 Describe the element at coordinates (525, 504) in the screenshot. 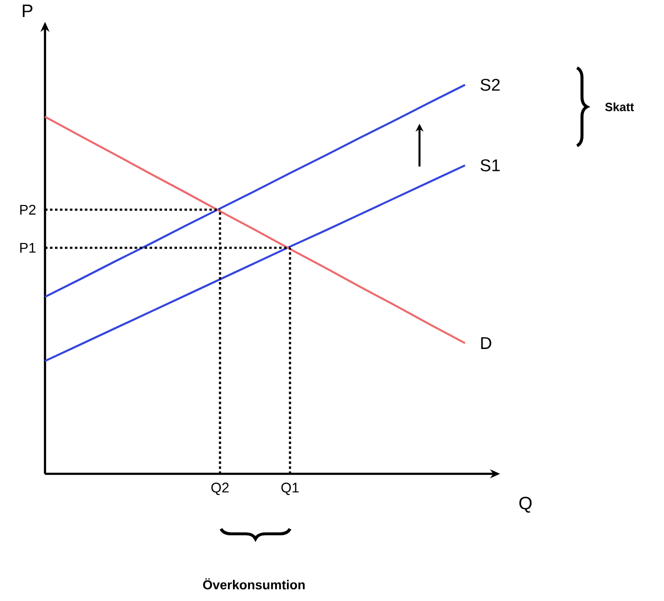

I see `x-axis-title: Q` at that location.